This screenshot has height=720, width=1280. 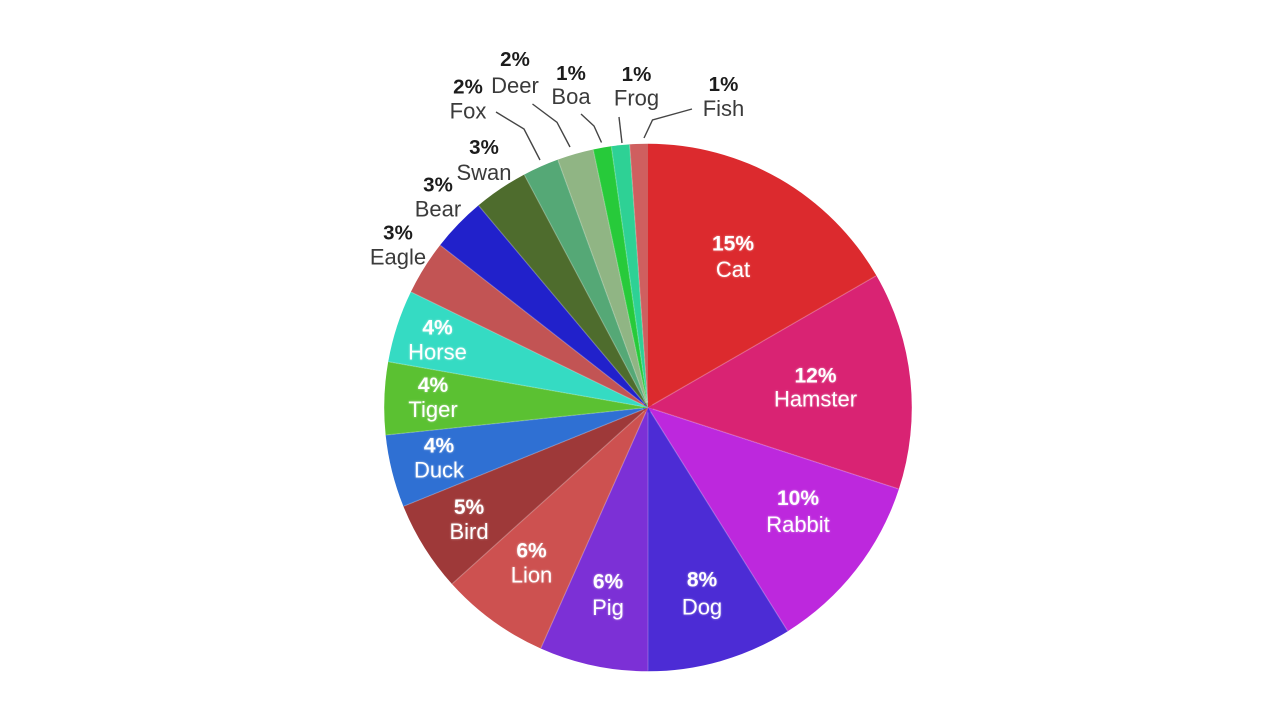 What do you see at coordinates (815, 376) in the screenshot?
I see `svg-text: 12%` at bounding box center [815, 376].